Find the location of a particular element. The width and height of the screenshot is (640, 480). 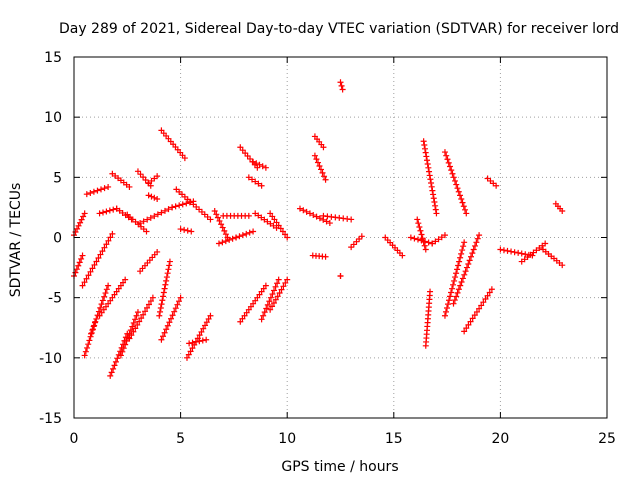

x-axis-title: GPS time / hours is located at coordinates (339, 467).